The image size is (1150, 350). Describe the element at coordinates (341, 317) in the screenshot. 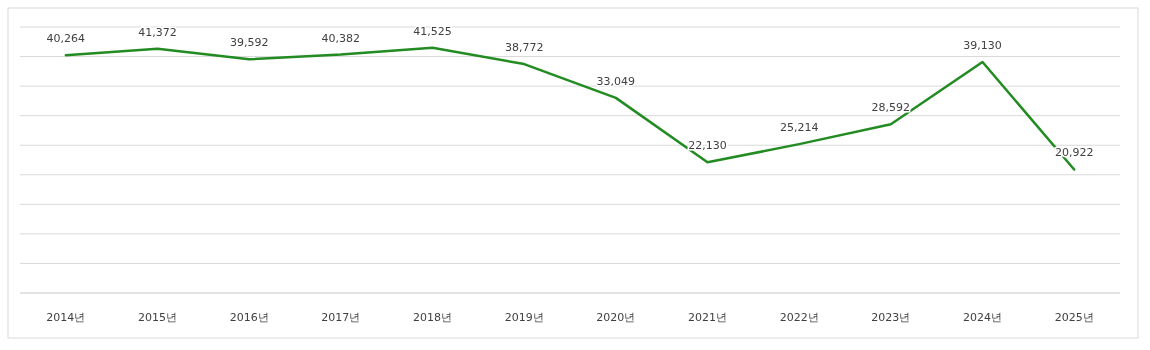

I see `x-tick: 2017년` at that location.